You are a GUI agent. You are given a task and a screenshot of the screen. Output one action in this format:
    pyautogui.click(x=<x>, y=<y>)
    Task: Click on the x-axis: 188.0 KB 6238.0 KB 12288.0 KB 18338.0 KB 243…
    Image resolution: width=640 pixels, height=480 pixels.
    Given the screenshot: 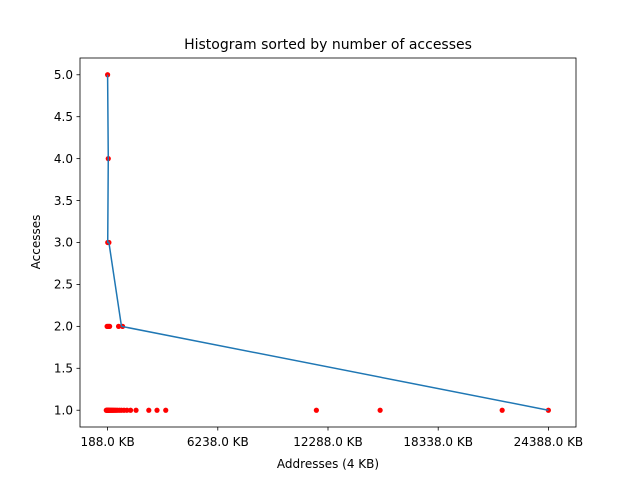 What is the action you would take?
    pyautogui.click(x=331, y=438)
    